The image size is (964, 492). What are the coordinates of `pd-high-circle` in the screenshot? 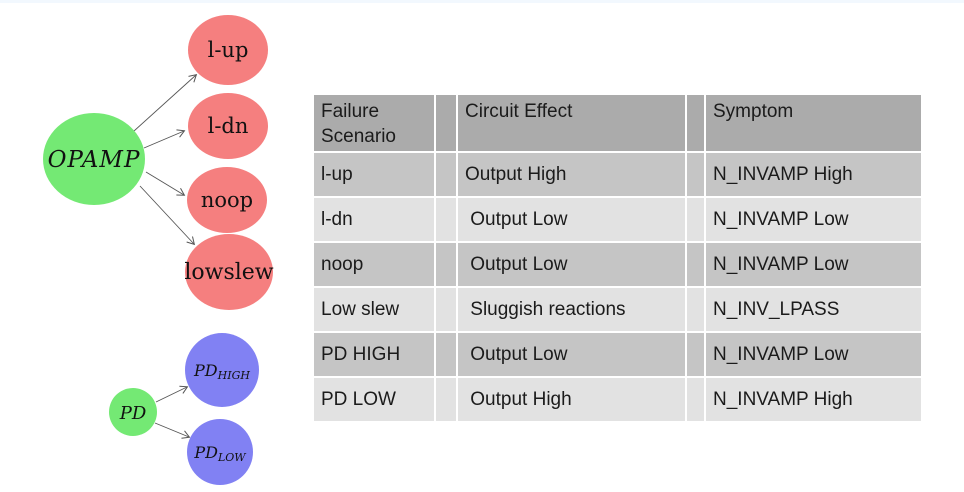 It's located at (222, 370).